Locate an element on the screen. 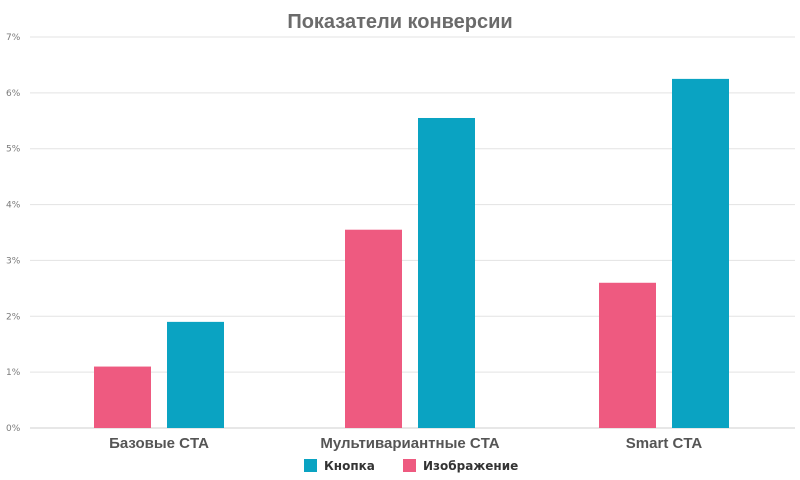 The image size is (800, 480). legend: Кнопка Изображение is located at coordinates (411, 466).